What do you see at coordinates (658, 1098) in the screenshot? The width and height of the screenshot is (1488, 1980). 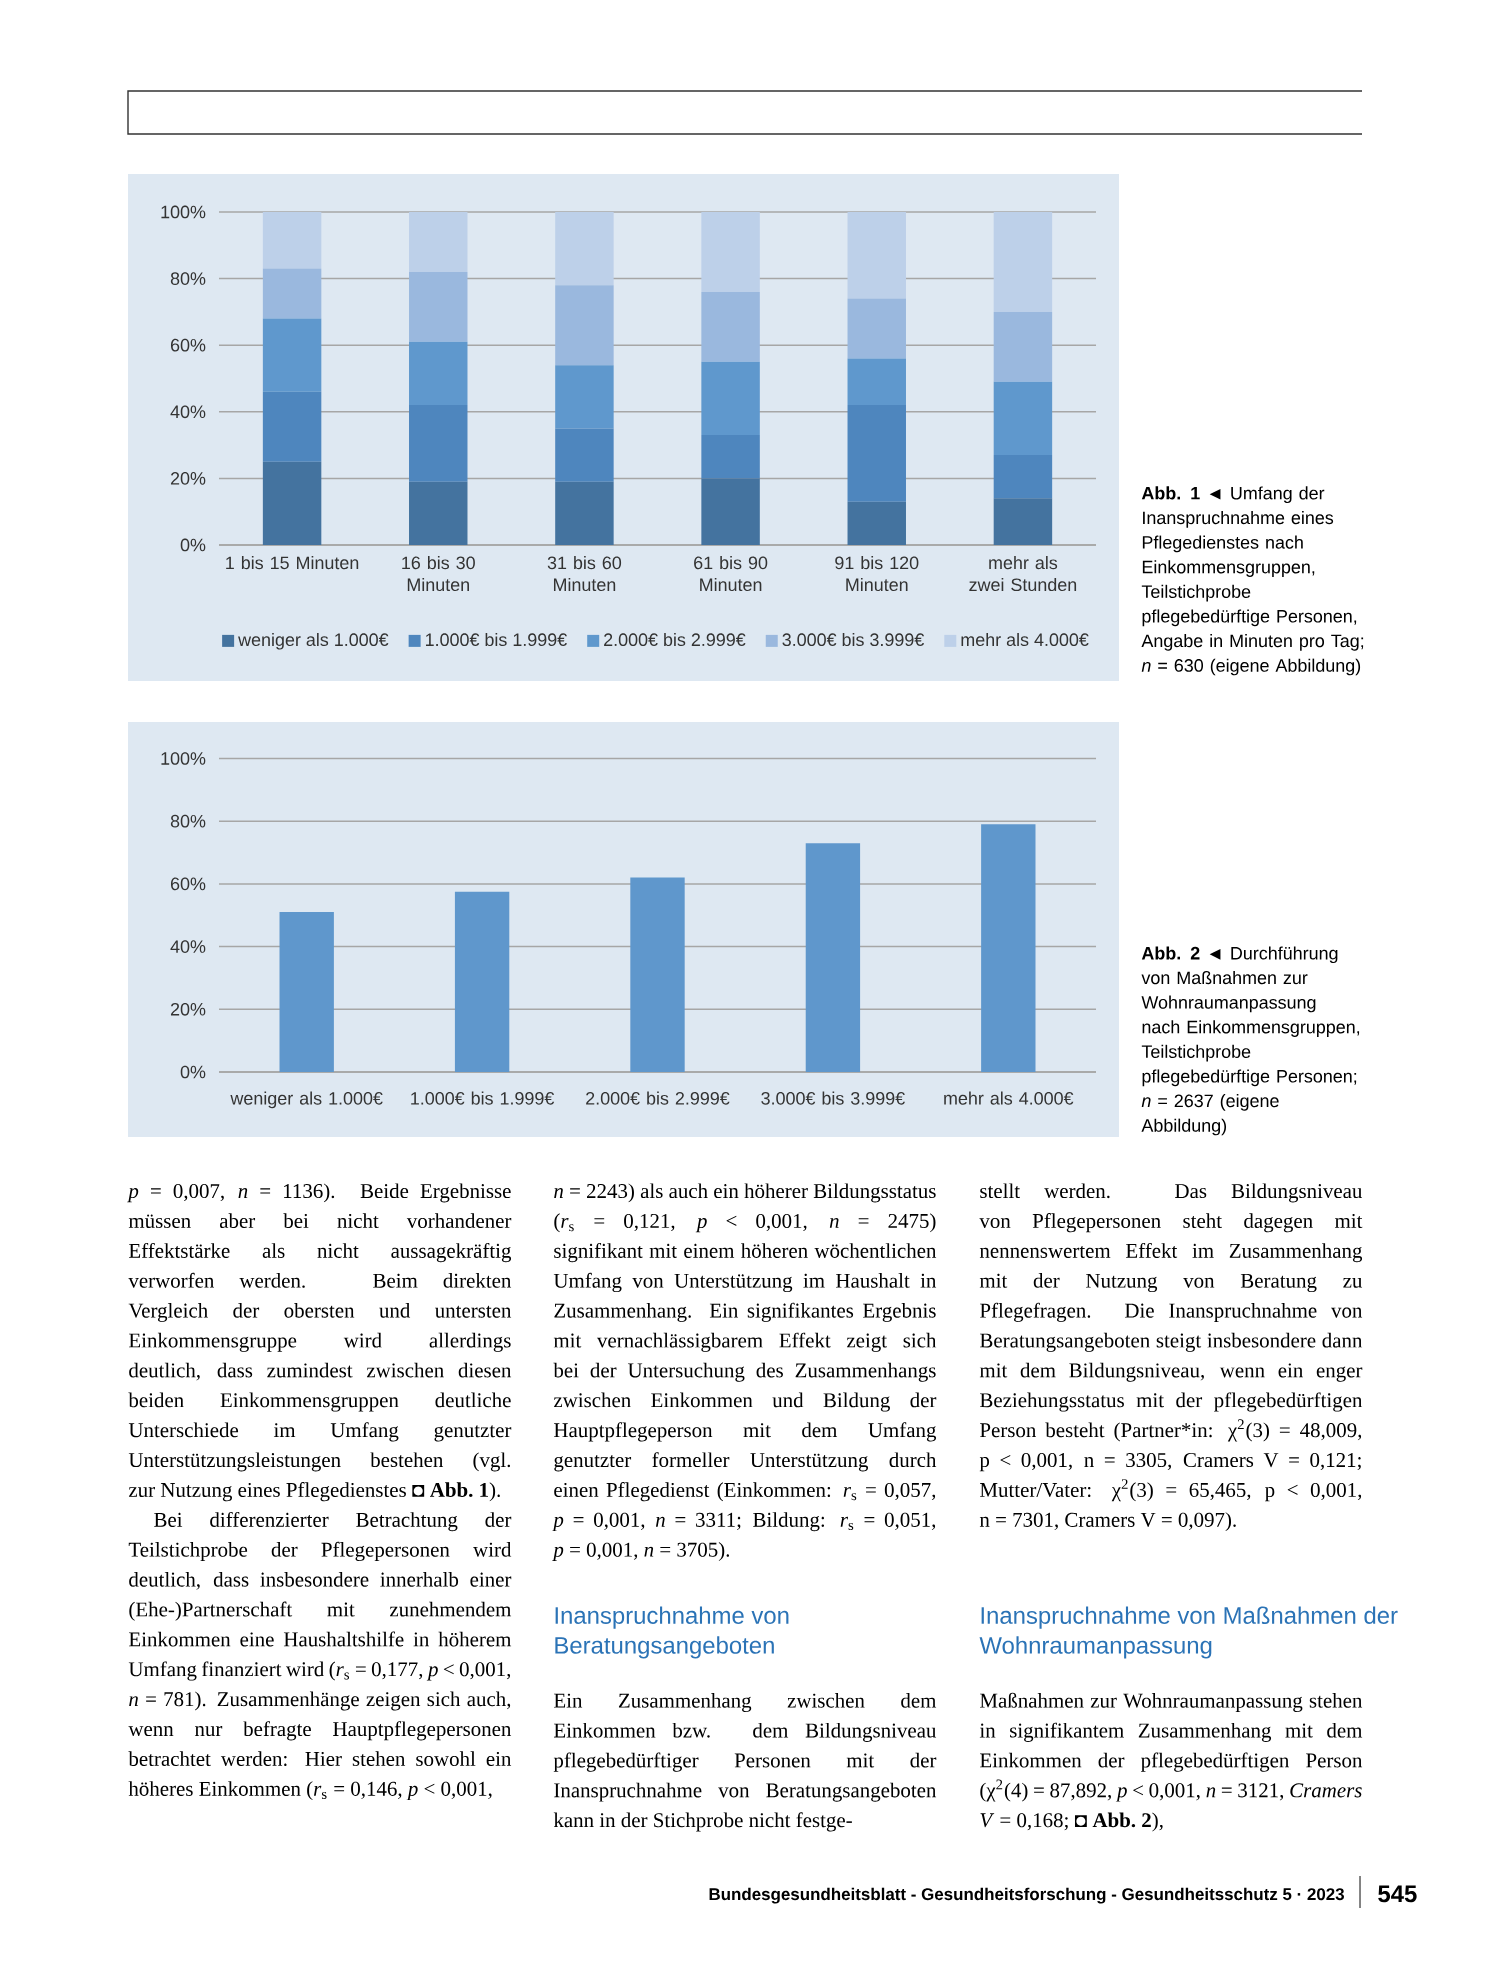 I see `x-tick-label: 2.000€ bis 2.999€` at bounding box center [658, 1098].